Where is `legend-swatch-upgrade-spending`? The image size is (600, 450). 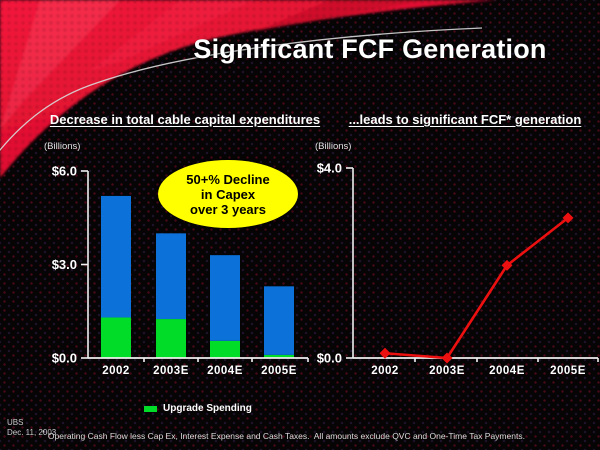
legend-swatch-upgrade-spending is located at coordinates (150, 408).